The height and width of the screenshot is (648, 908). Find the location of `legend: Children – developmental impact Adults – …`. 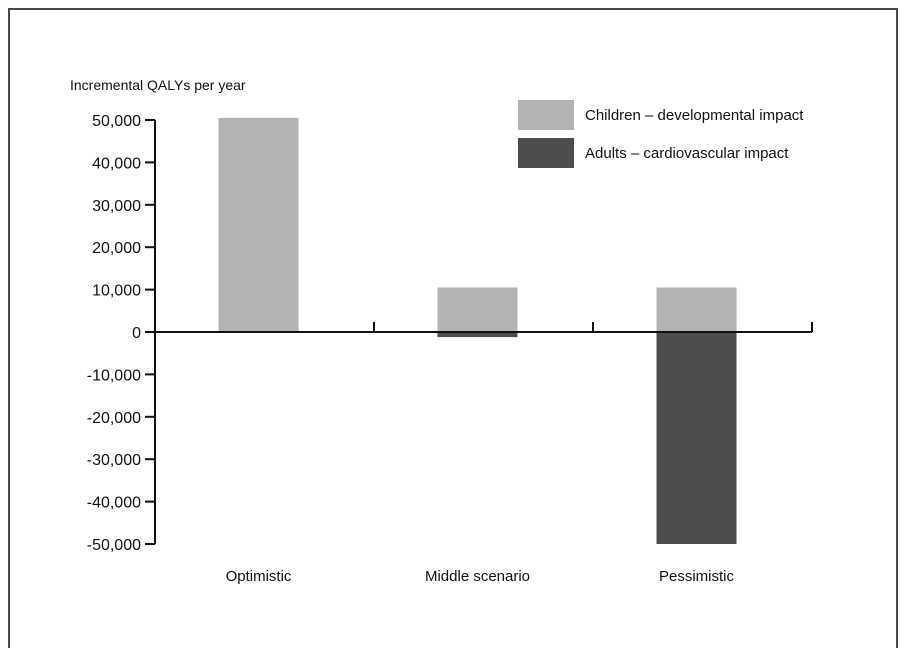

legend: Children – developmental impact Adults – … is located at coordinates (661, 134).